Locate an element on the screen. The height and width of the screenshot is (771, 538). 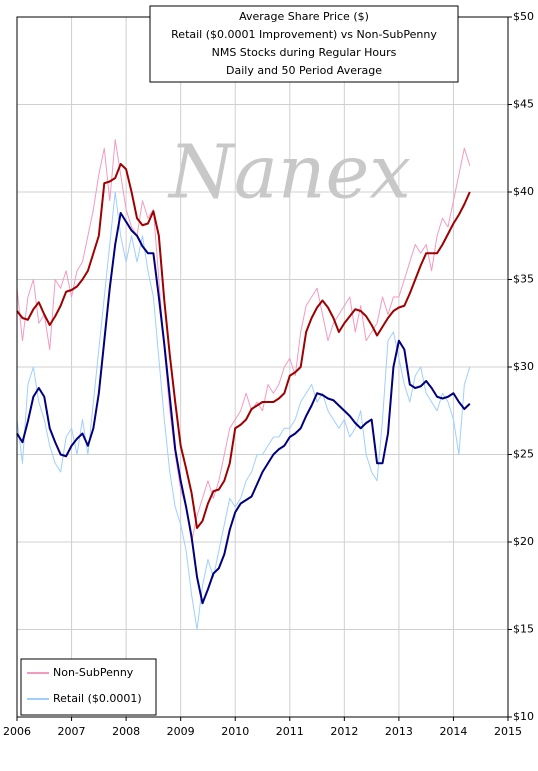
y-tick-label: $35 is located at coordinates (523, 279).